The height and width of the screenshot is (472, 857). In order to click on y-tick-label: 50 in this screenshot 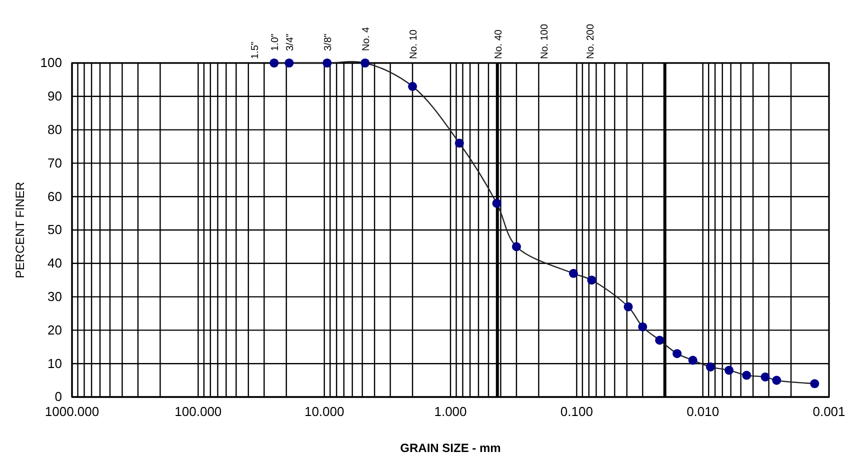, I will do `click(55, 230)`.